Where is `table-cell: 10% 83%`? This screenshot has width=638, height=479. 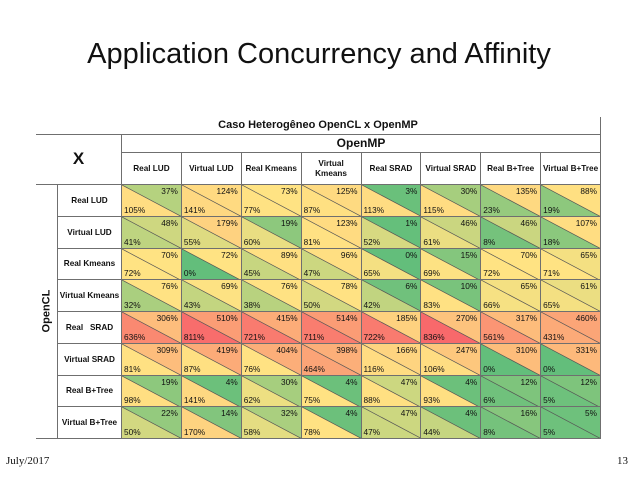 table-cell: 10% 83% is located at coordinates (451, 296).